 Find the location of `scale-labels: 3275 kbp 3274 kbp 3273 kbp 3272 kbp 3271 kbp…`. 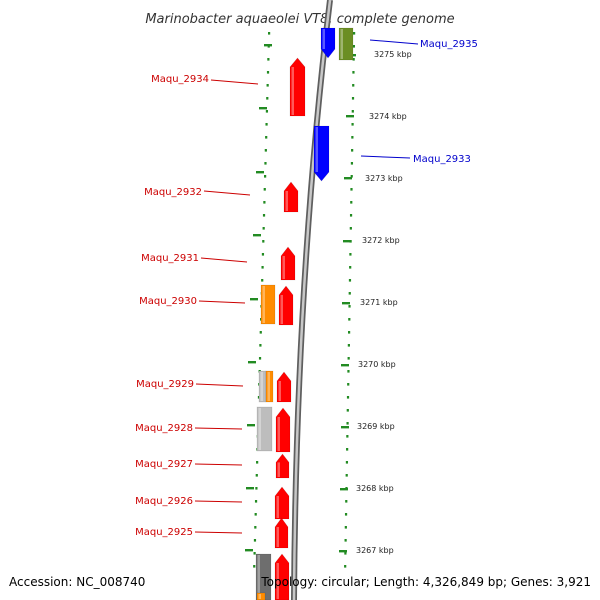

scale-labels: 3275 kbp 3274 kbp 3273 kbp 3272 kbp 3271 kbp… is located at coordinates (384, 302).